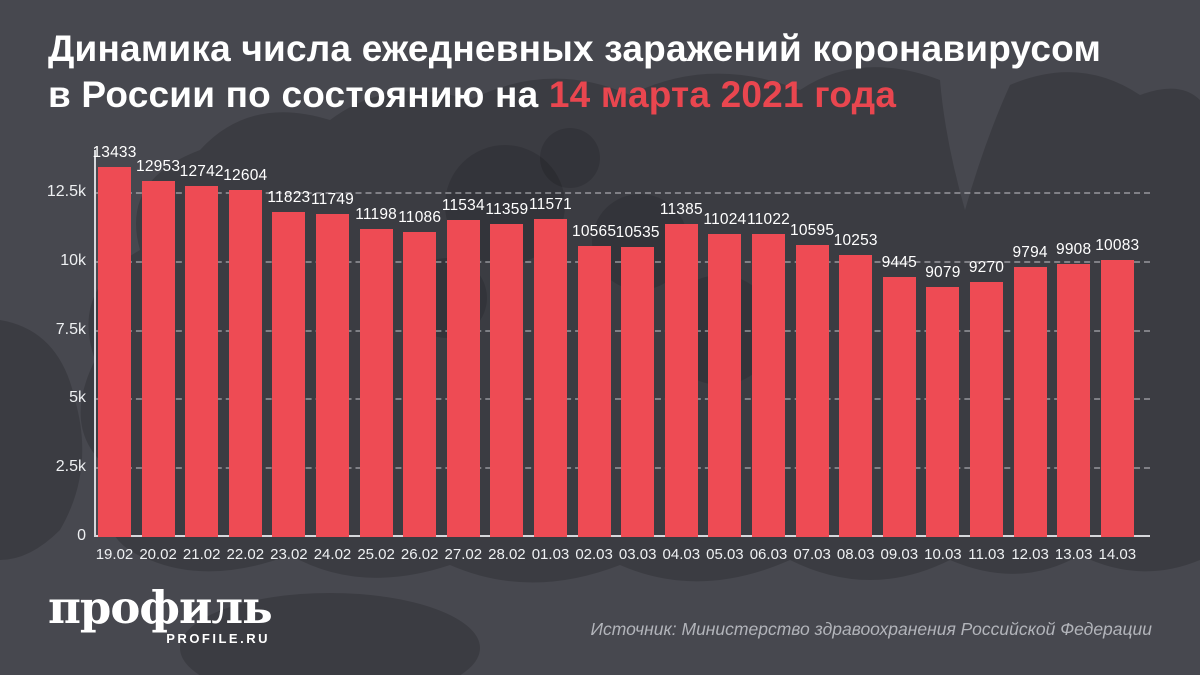 This screenshot has height=675, width=1200. Describe the element at coordinates (245, 554) in the screenshot. I see `x-tick-label: 22.02` at that location.